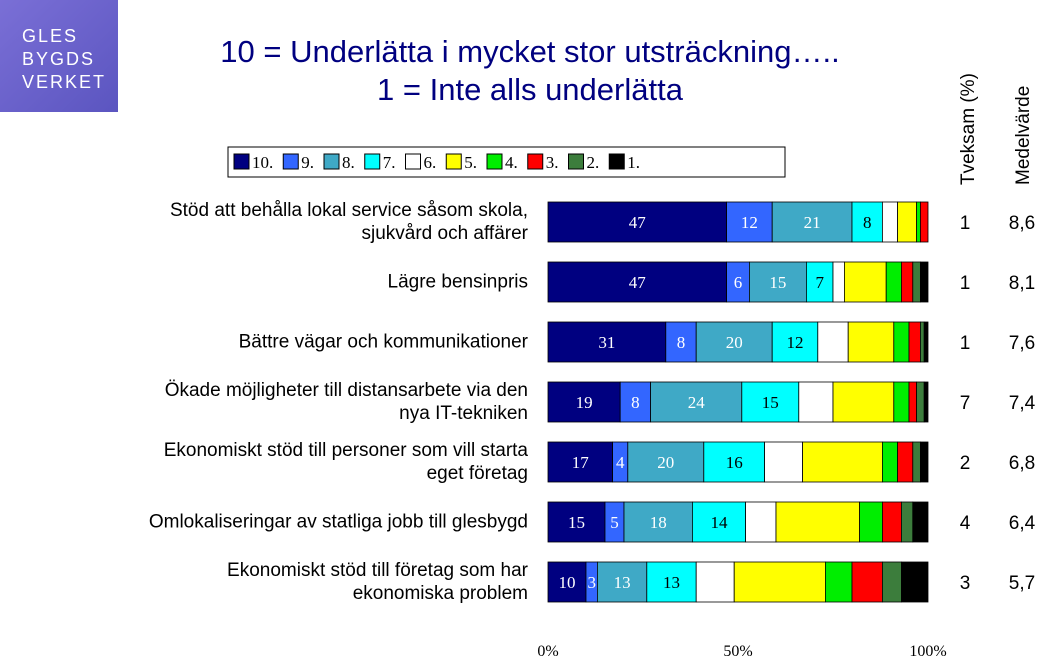  I want to click on legend-box, so click(506, 162).